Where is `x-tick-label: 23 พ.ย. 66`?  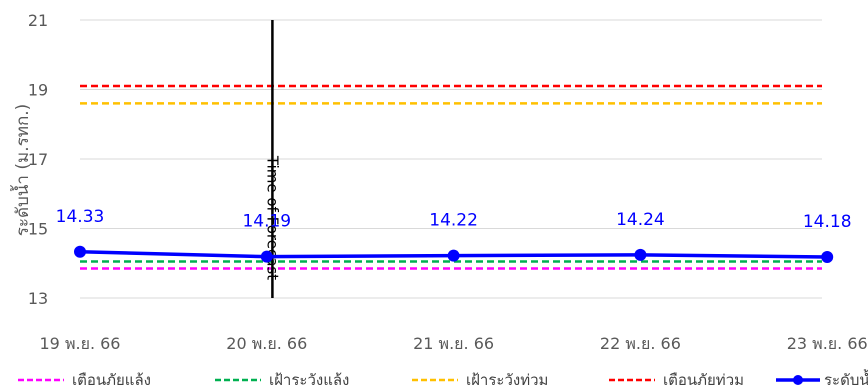 x-tick-label: 23 พ.ย. 66 is located at coordinates (827, 343).